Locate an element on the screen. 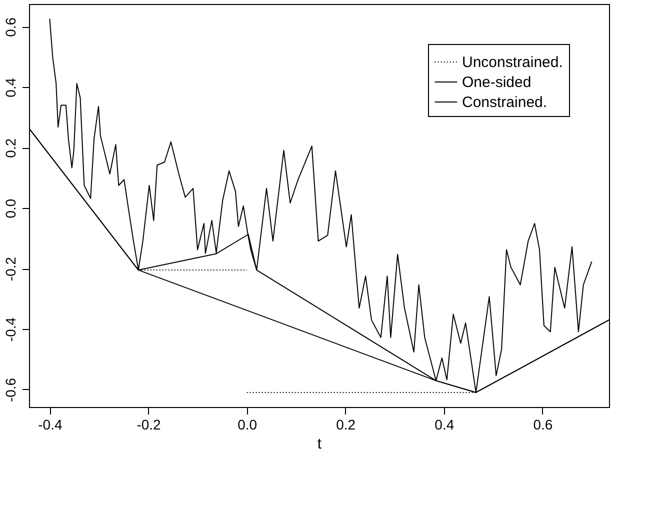 The width and height of the screenshot is (671, 521). x-tick-label: 0.0 is located at coordinates (248, 424).